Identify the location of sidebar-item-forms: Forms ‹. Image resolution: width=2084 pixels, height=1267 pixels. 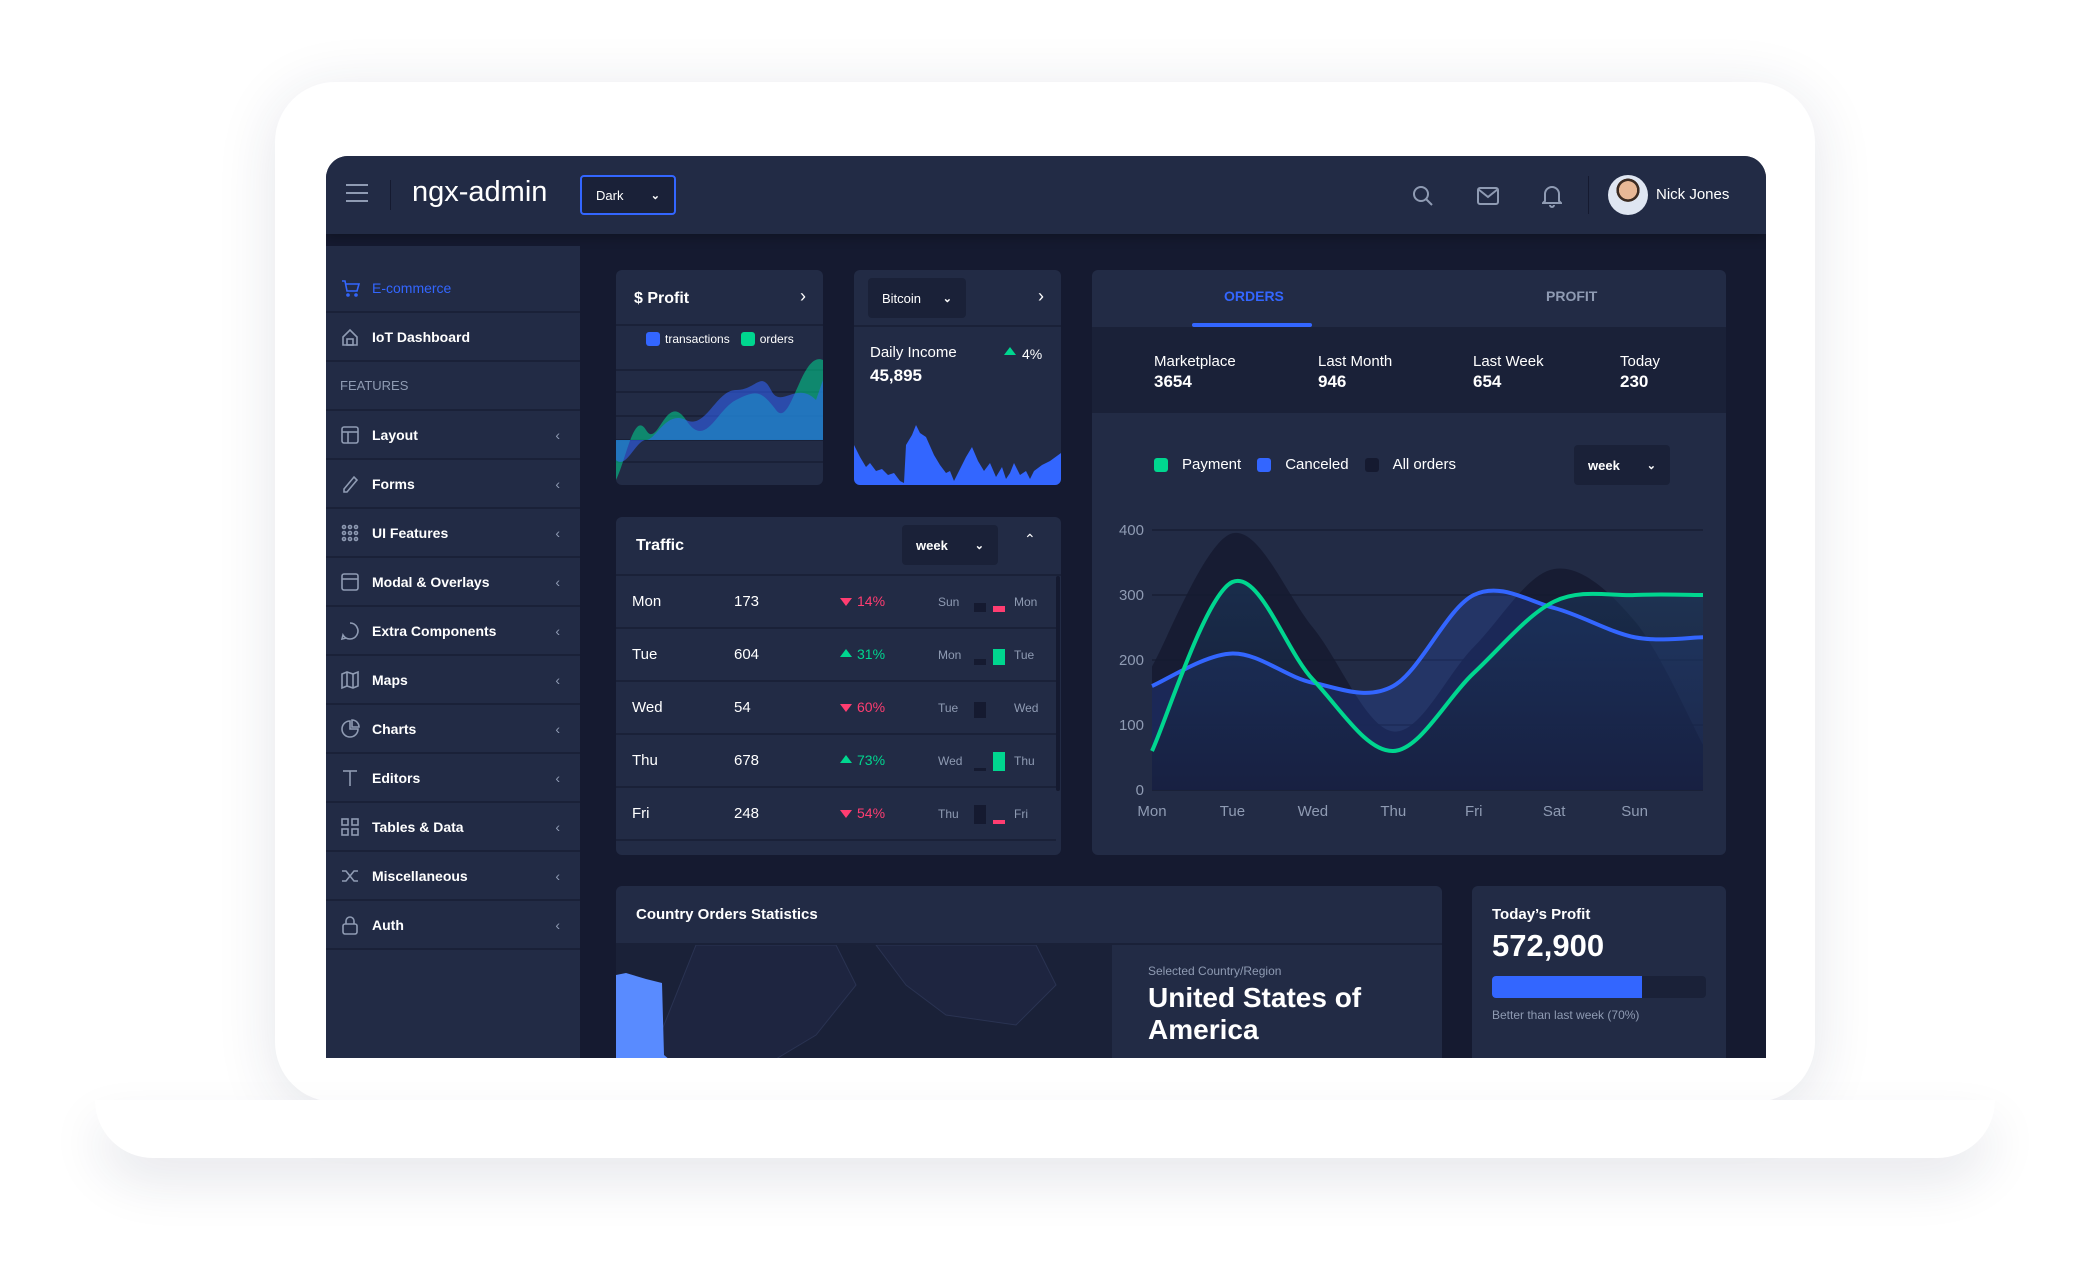
(453, 484).